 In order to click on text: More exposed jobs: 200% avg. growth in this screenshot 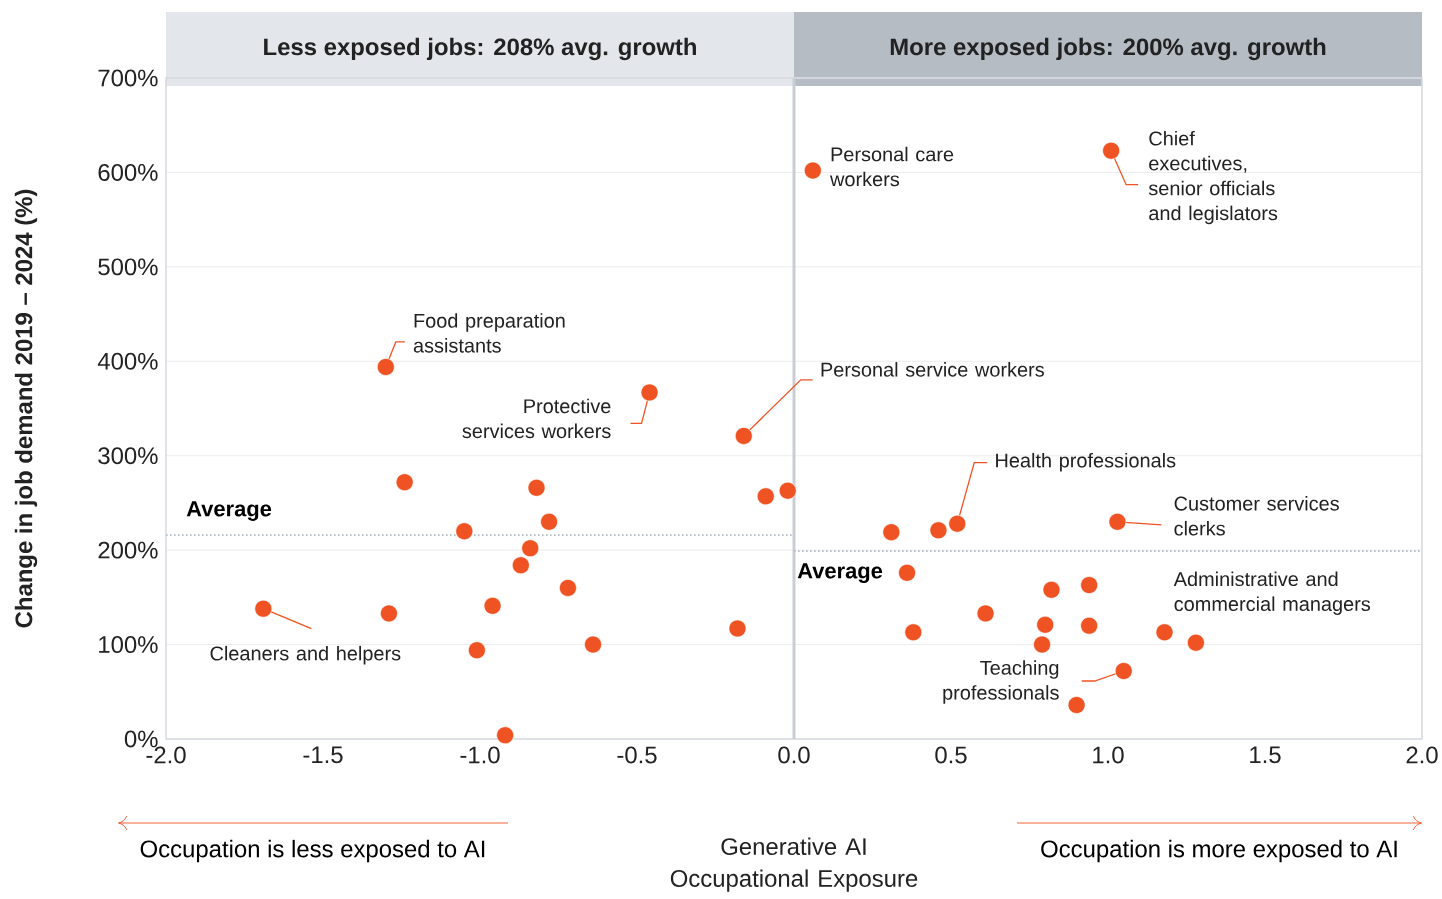, I will do `click(1108, 49)`.